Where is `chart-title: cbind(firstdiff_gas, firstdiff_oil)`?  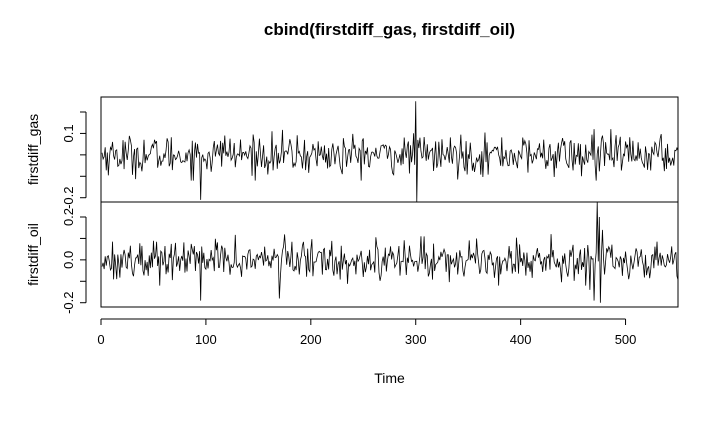
chart-title: cbind(firstdiff_gas, firstdiff_oil) is located at coordinates (389, 29).